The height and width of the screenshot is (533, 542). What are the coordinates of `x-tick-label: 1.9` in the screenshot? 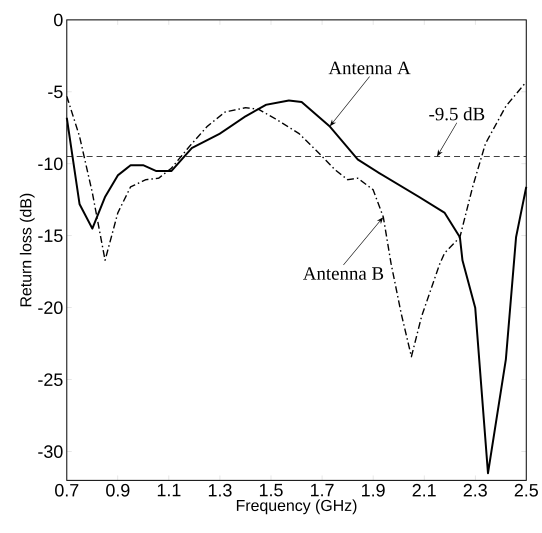 It's located at (373, 490).